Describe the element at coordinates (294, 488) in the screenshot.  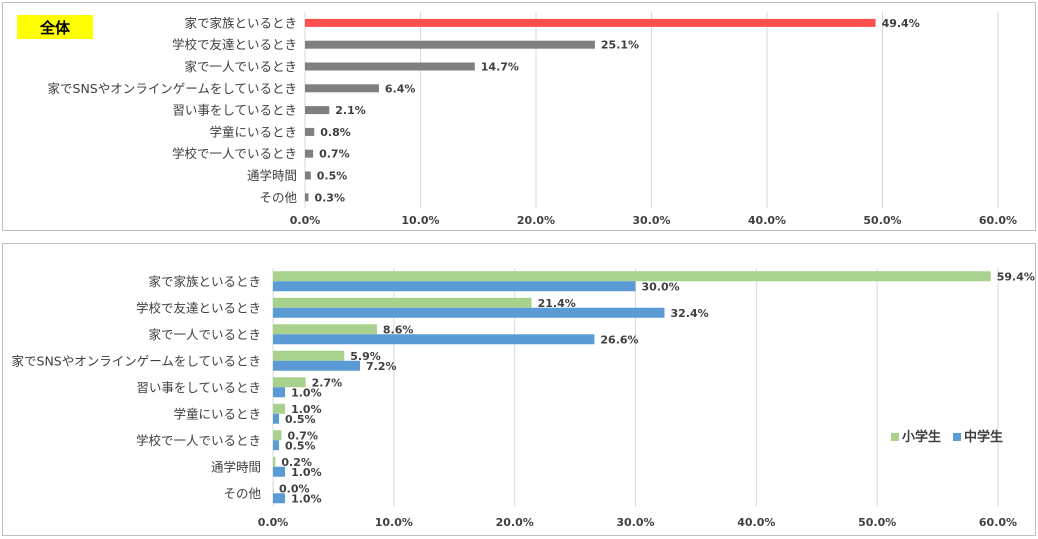
I see `data-label: 0.0%` at that location.